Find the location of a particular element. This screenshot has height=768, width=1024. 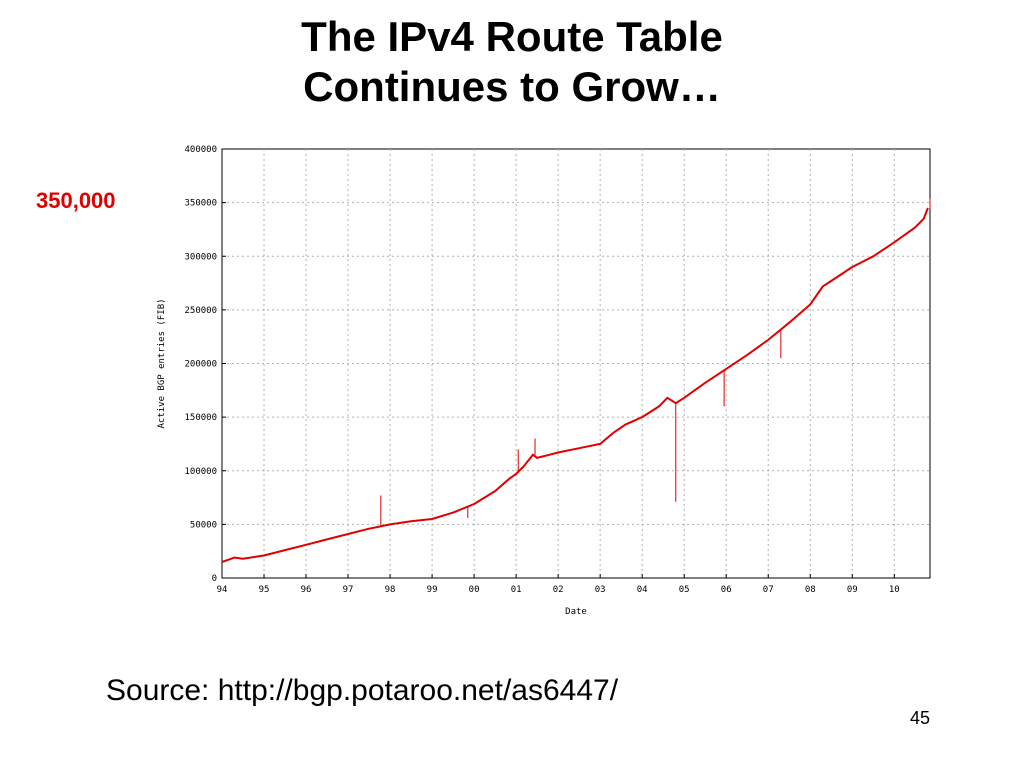

x-axis-label: Date is located at coordinates (576, 612).